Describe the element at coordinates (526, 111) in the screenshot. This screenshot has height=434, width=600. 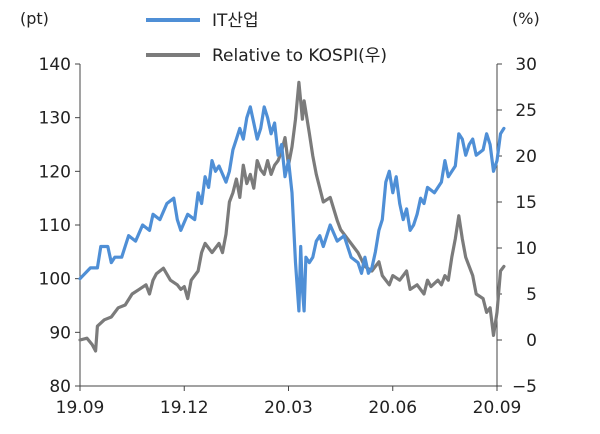
I see `right-axis-tick-label: 25` at that location.